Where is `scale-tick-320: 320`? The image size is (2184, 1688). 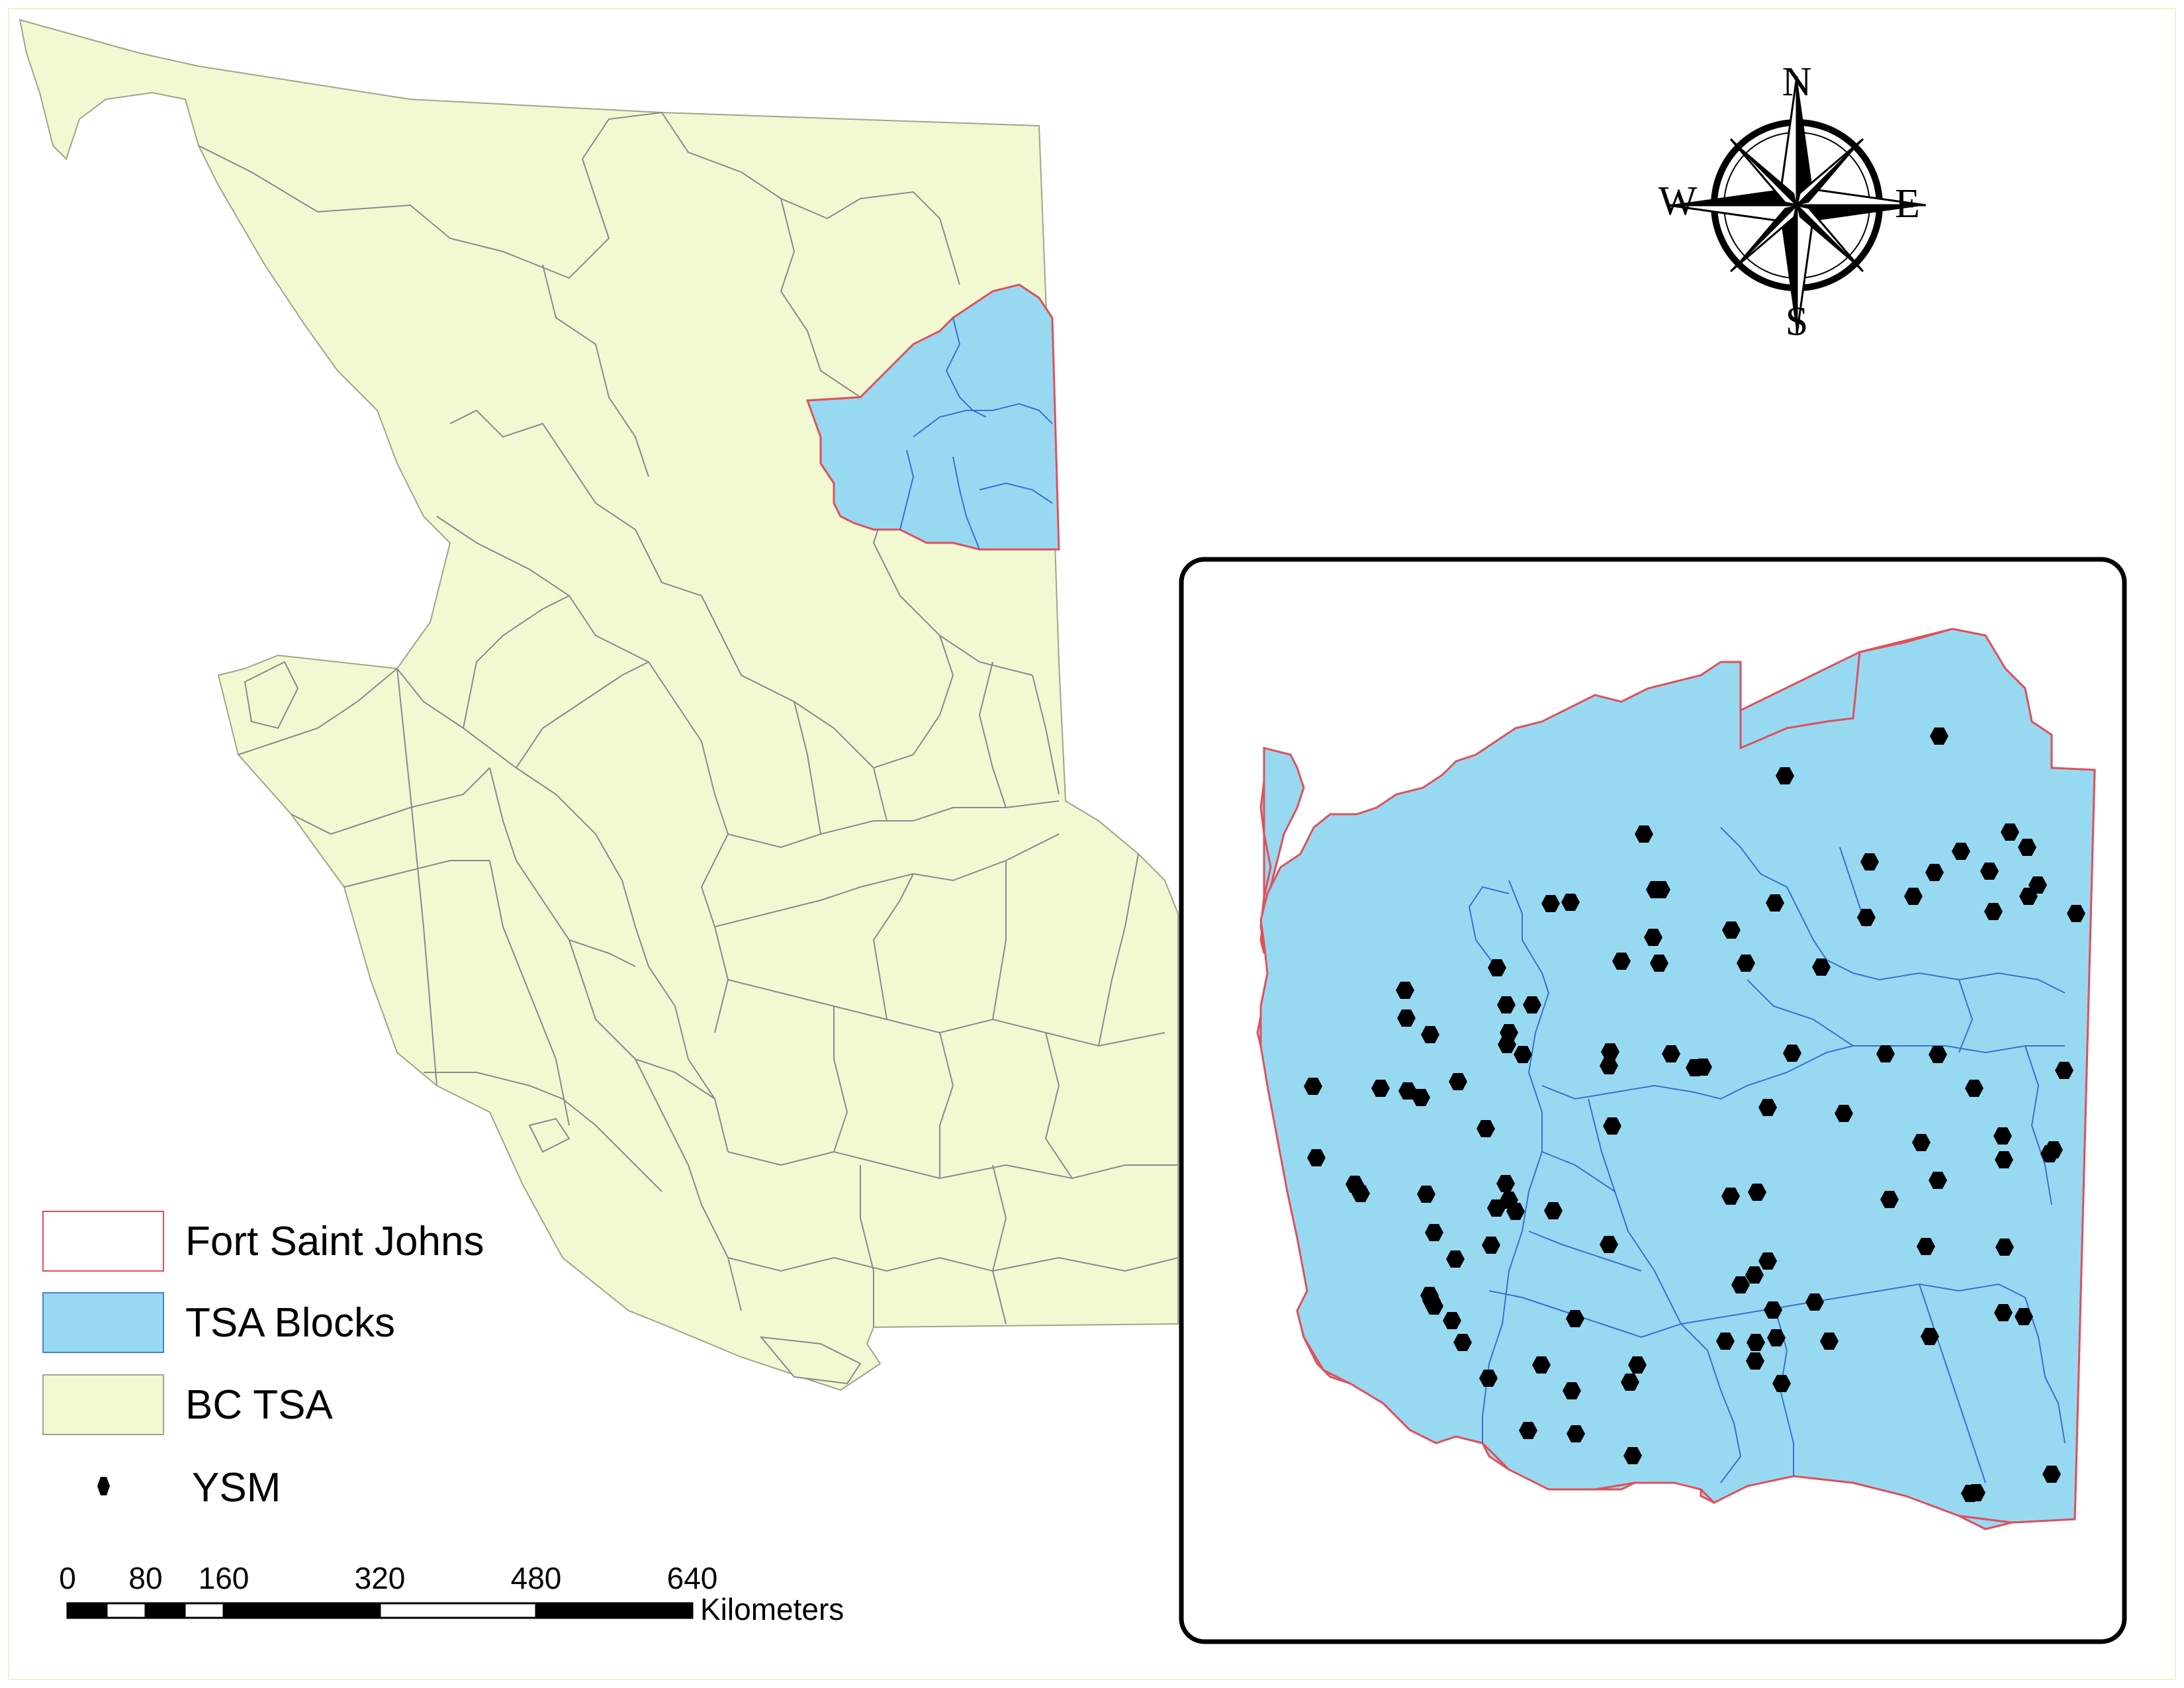
scale-tick-320: 320 is located at coordinates (380, 1578).